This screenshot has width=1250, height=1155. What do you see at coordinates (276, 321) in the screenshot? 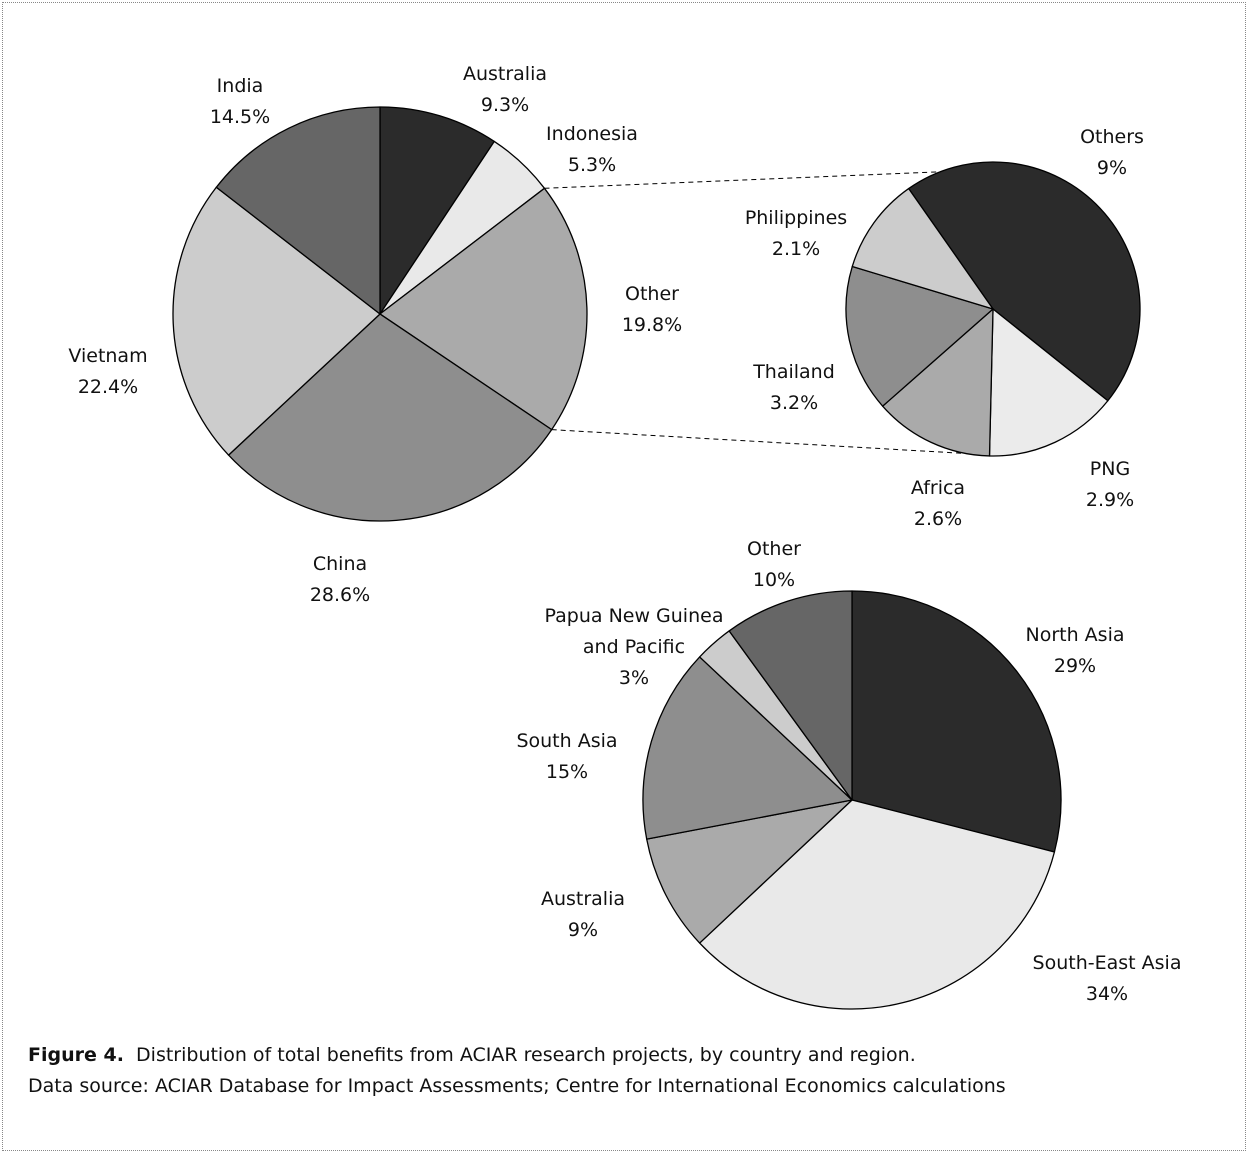
I see `pie-slice-vietnam` at bounding box center [276, 321].